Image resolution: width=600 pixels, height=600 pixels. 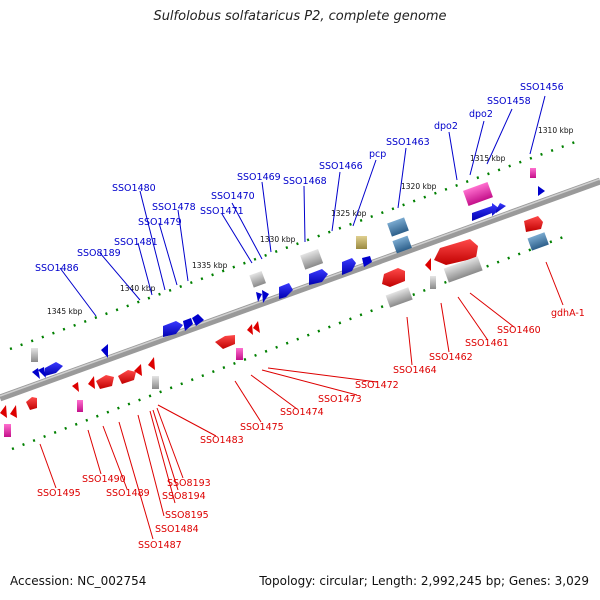 What do you see at coordinates (57, 268) in the screenshot?
I see `gene-label: SSO1486` at bounding box center [57, 268].